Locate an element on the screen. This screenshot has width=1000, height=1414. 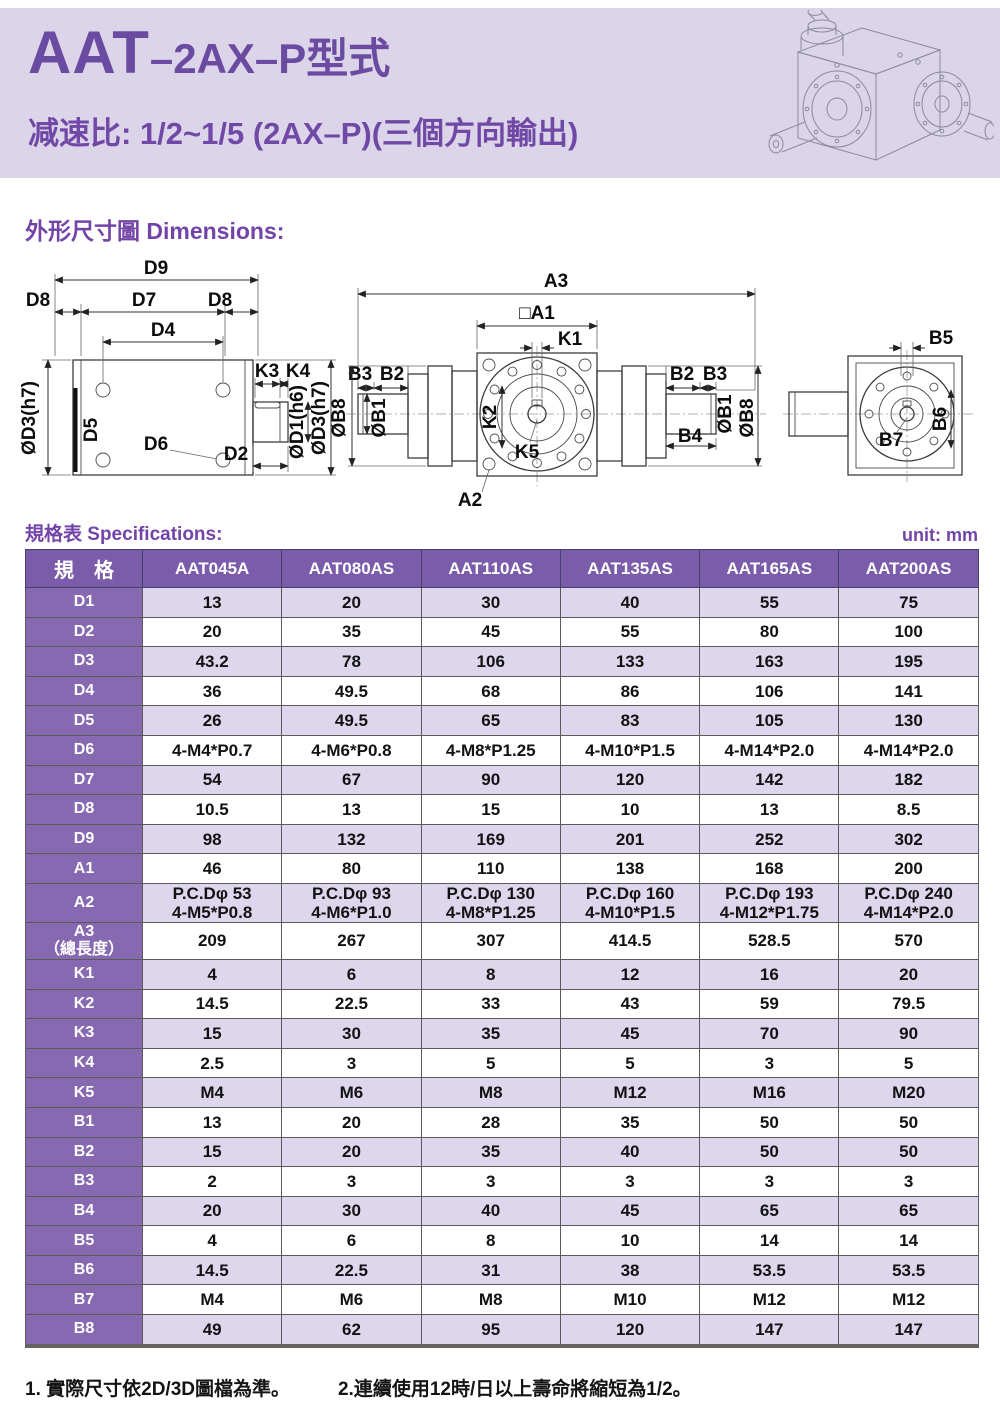
spec-row-label: K3 is located at coordinates (84, 1033).